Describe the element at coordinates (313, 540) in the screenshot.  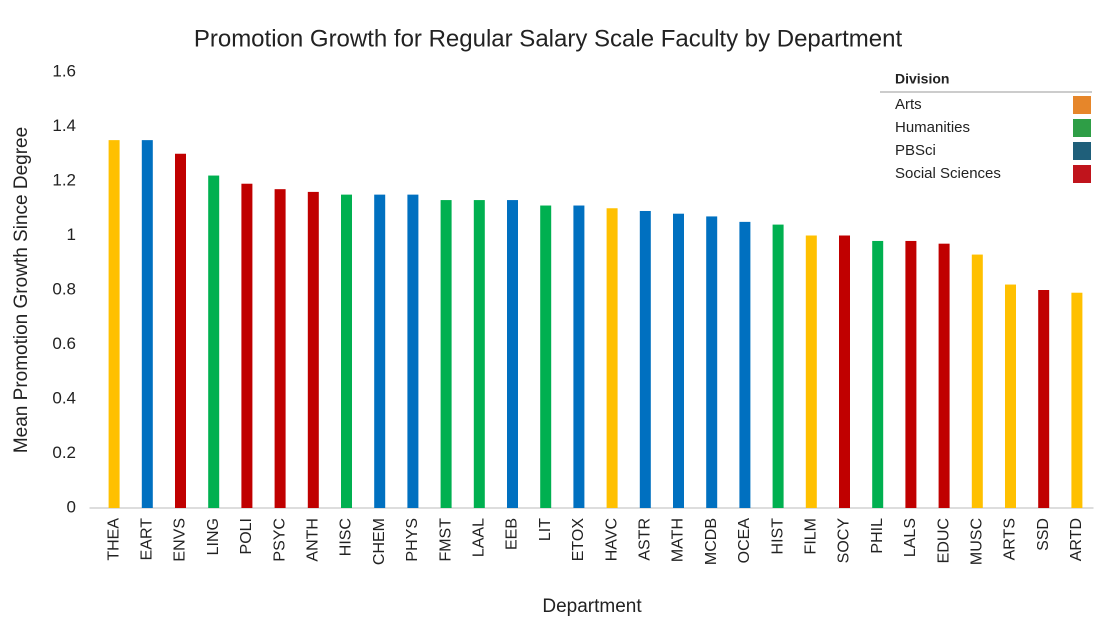
I see `x-tick-label: ANTH` at that location.